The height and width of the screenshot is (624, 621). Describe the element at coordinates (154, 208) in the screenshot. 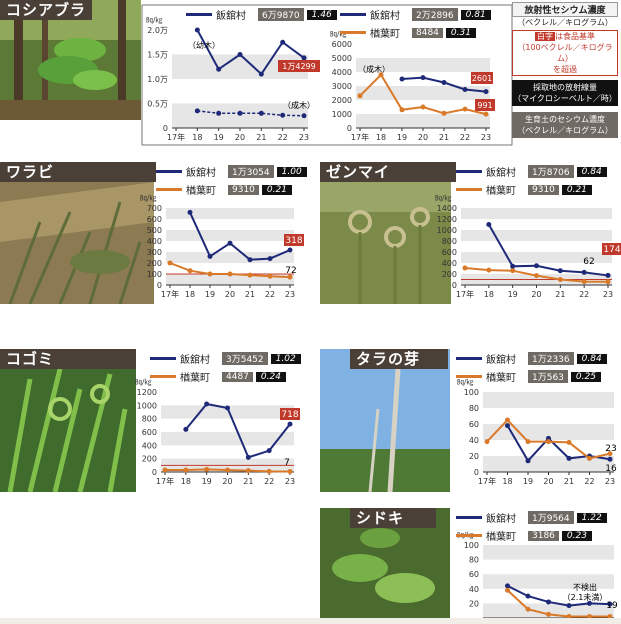

I see `y-tick-label: 700` at that location.